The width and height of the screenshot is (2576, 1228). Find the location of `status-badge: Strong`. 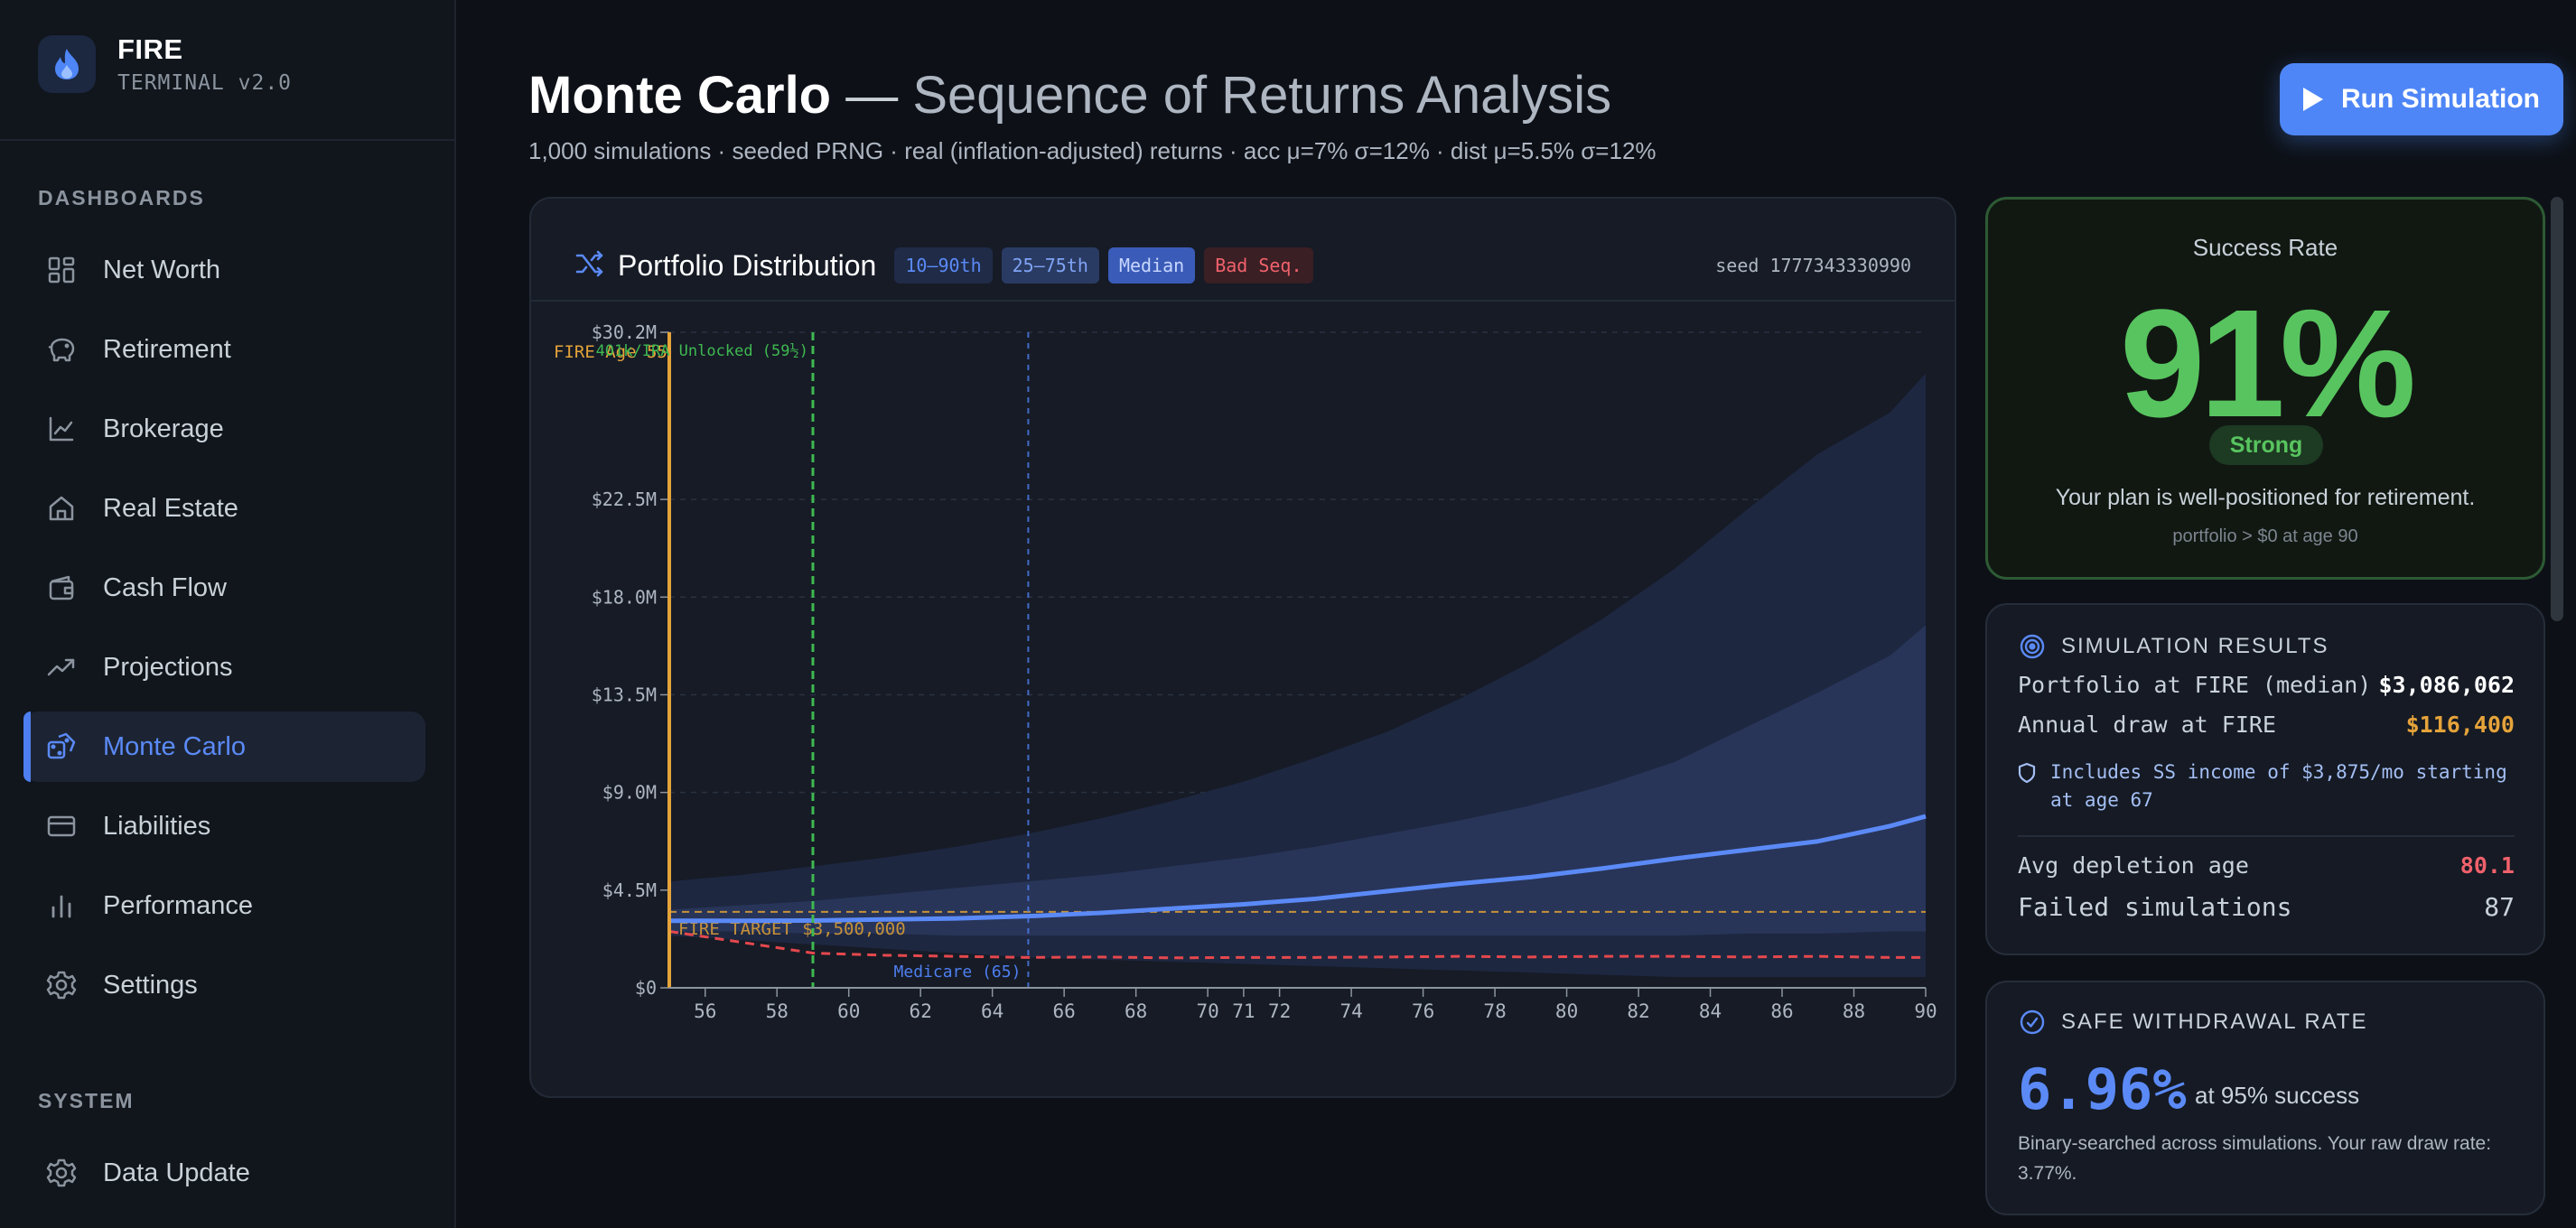

status-badge: Strong is located at coordinates (2266, 445).